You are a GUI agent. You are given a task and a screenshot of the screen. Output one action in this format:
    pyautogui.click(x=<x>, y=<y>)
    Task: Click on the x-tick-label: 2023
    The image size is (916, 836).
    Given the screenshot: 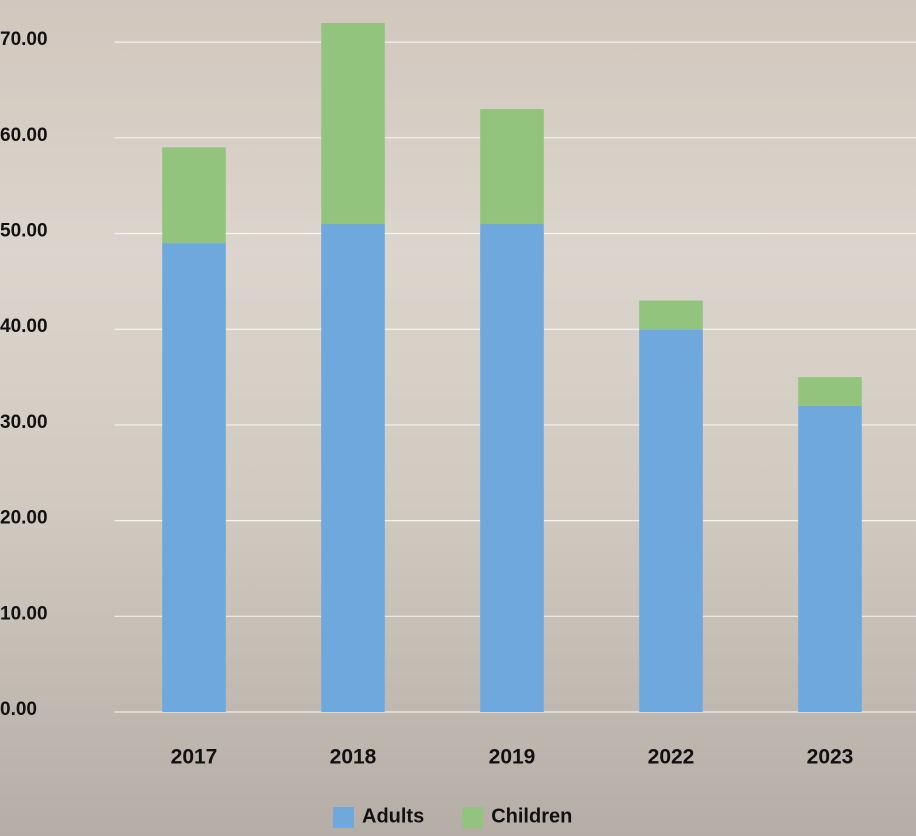 What is the action you would take?
    pyautogui.click(x=830, y=757)
    